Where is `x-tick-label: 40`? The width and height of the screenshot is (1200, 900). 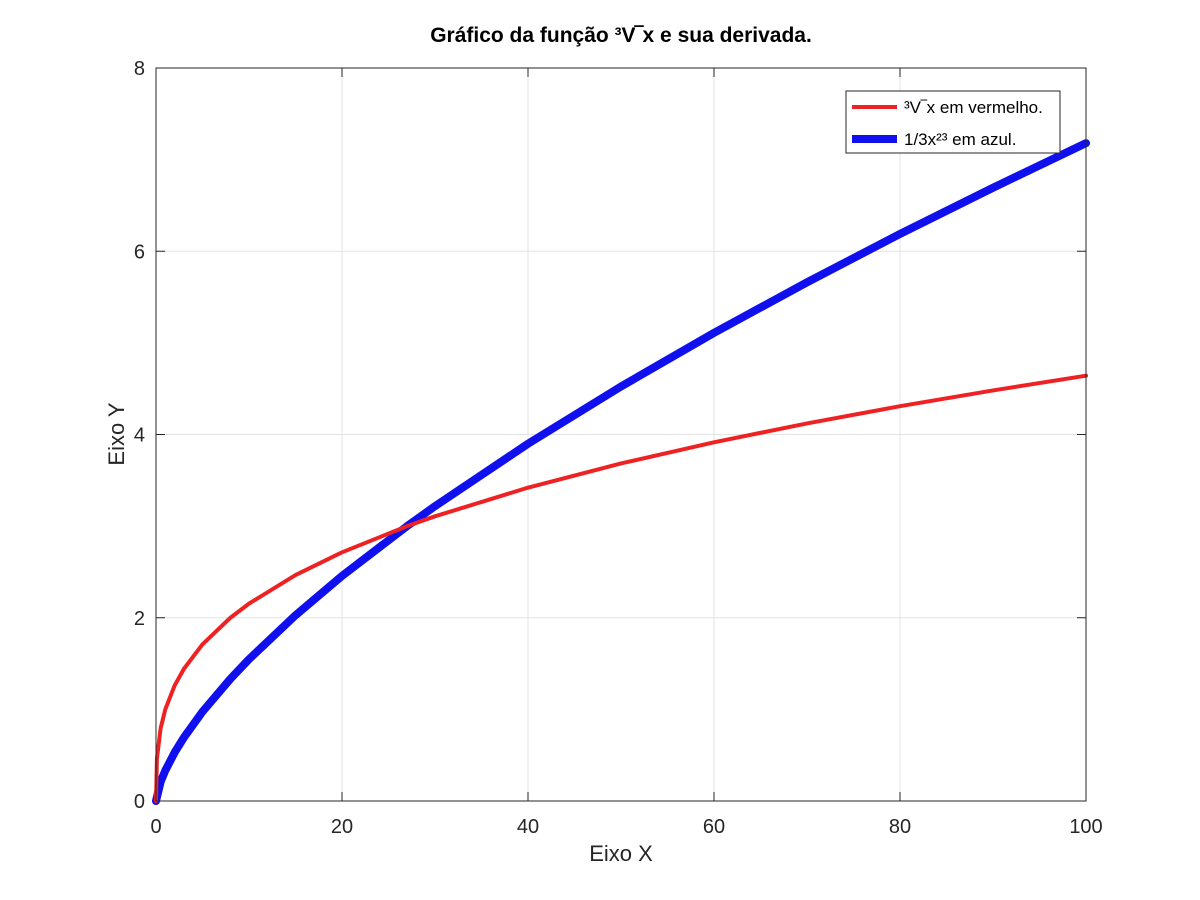
x-tick-label: 40 is located at coordinates (528, 827).